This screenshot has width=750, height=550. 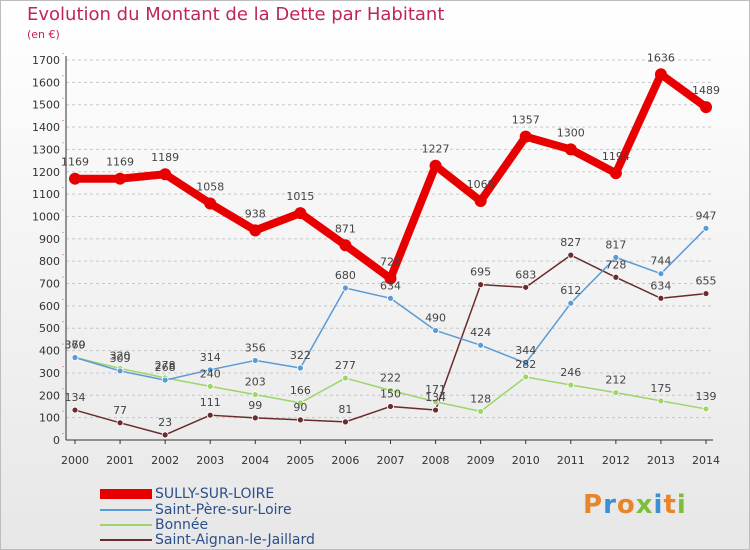 I want to click on data-label: 424, so click(x=480, y=332).